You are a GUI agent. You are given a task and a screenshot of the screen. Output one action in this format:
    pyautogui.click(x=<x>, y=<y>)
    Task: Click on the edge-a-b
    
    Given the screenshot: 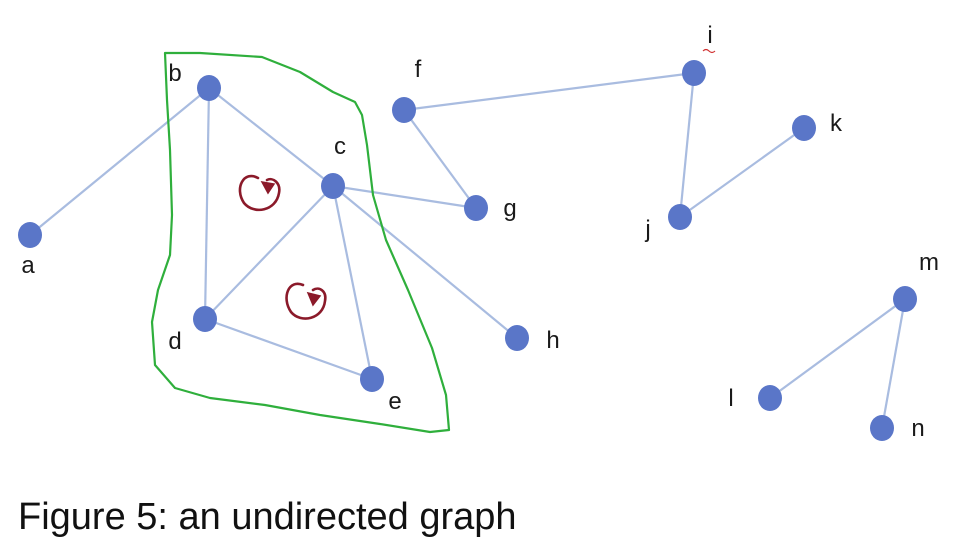 What is the action you would take?
    pyautogui.click(x=119, y=161)
    